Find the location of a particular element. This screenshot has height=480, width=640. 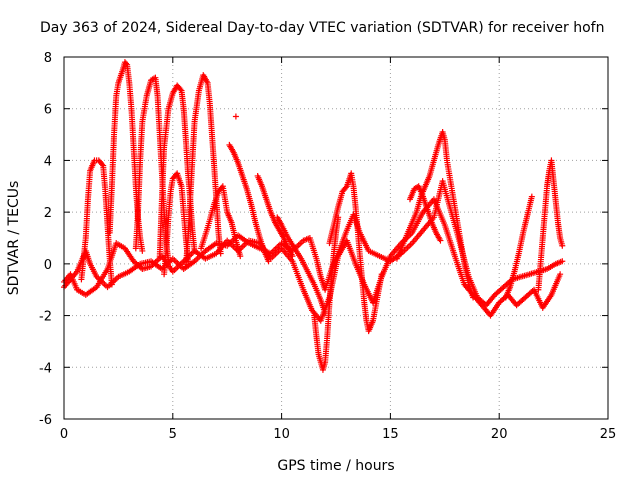

x-tick-label: 25 is located at coordinates (608, 434).